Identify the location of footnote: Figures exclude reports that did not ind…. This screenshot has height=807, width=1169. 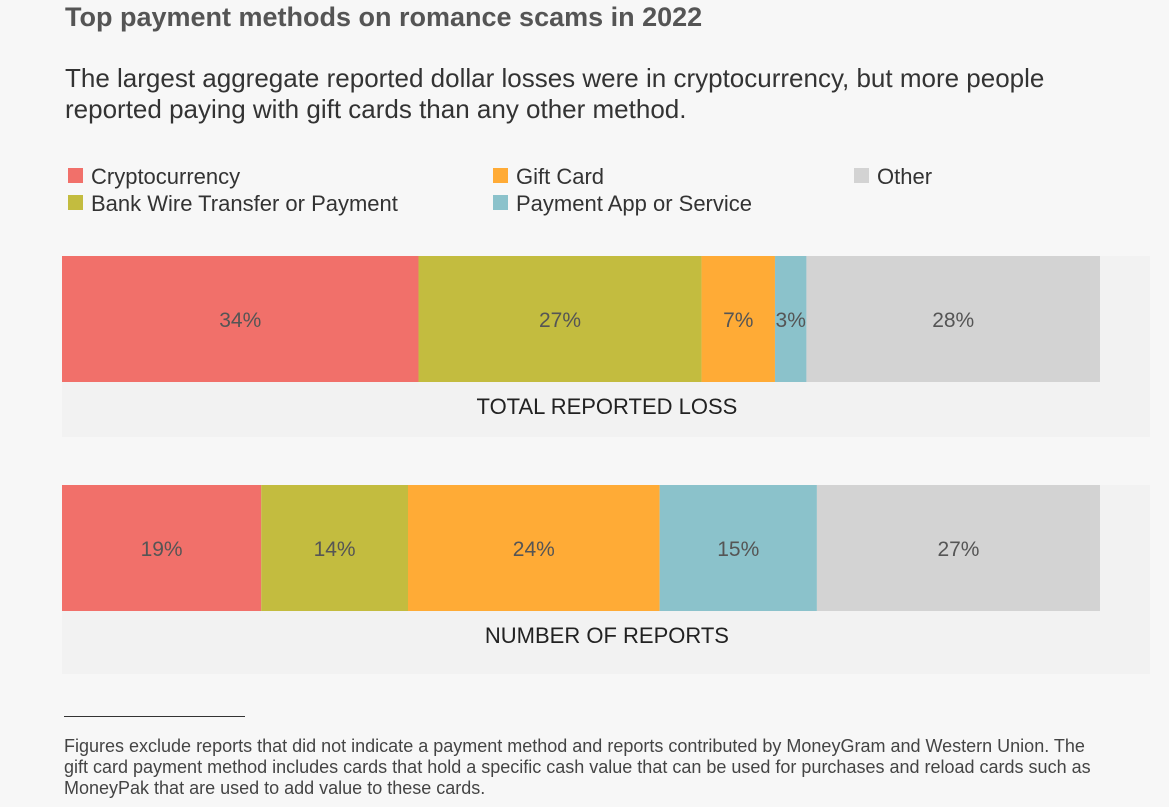
(577, 767).